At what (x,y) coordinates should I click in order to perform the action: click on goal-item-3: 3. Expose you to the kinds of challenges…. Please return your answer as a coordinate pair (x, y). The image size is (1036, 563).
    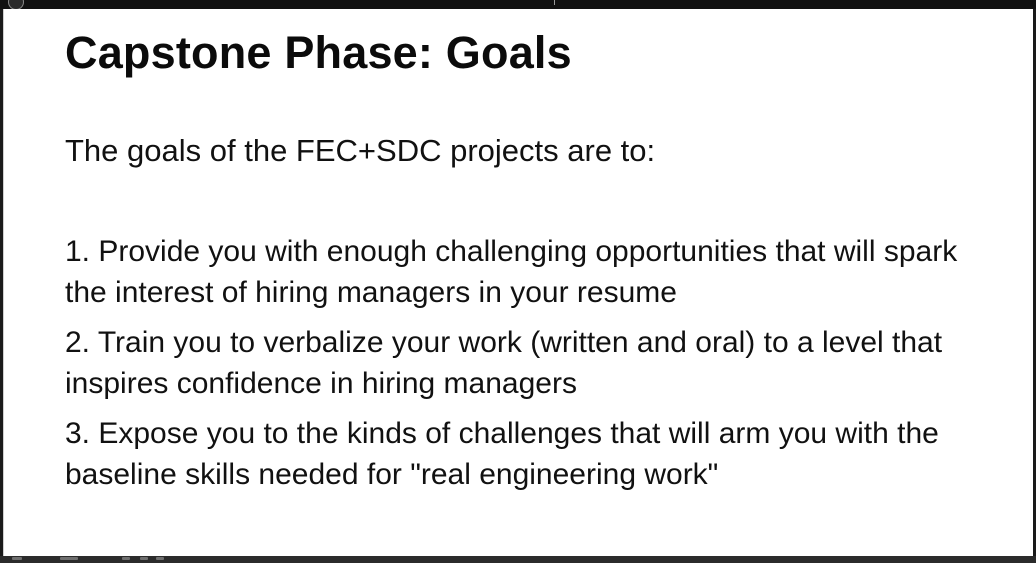
    Looking at the image, I should click on (502, 454).